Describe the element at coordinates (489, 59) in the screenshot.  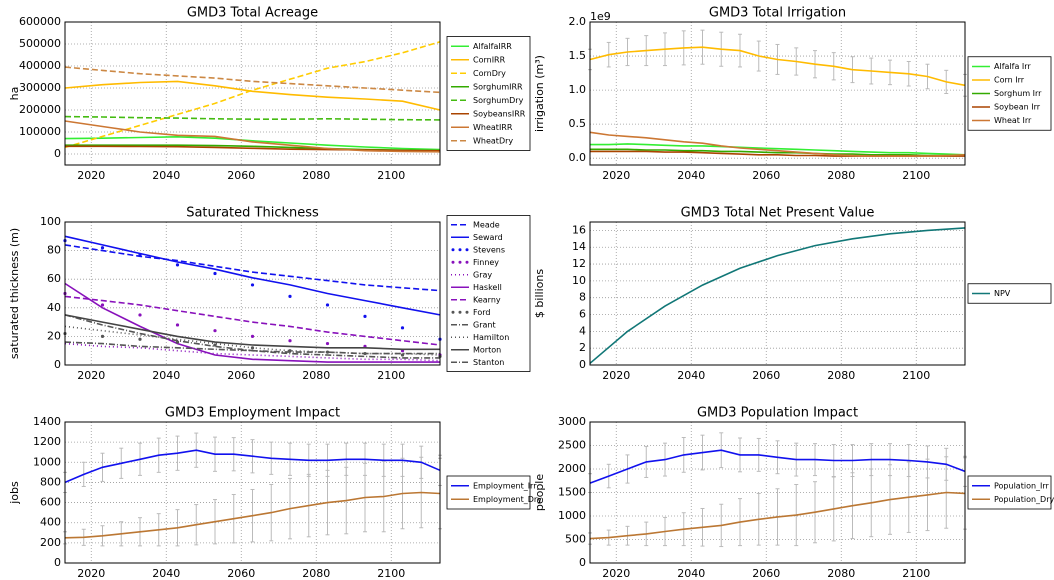
I see `legend-label: CornIRR` at that location.